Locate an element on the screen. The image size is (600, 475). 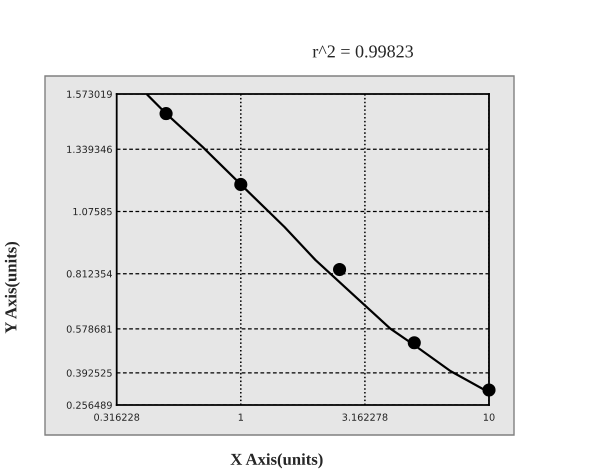
x-tick-label: 3.162278 is located at coordinates (365, 417).